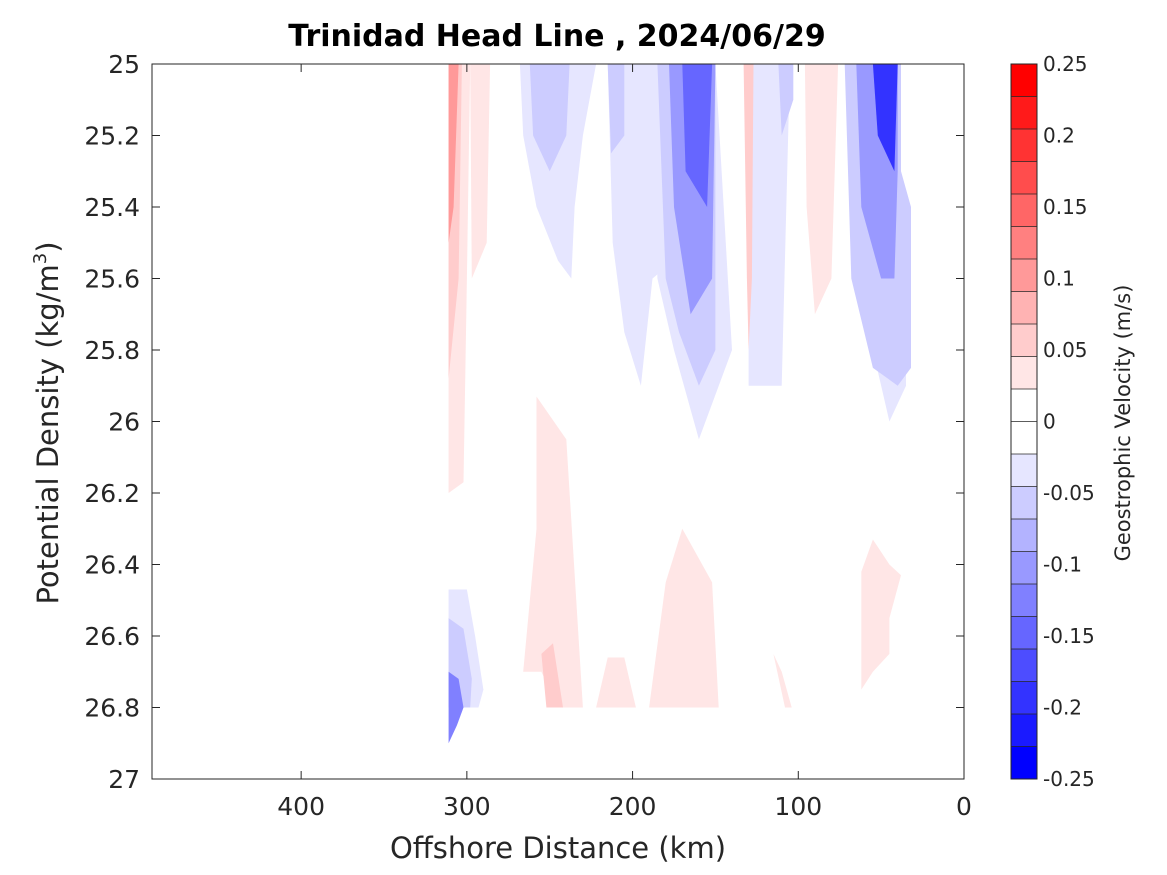  I want to click on contour-red-50-deep, so click(881, 614).